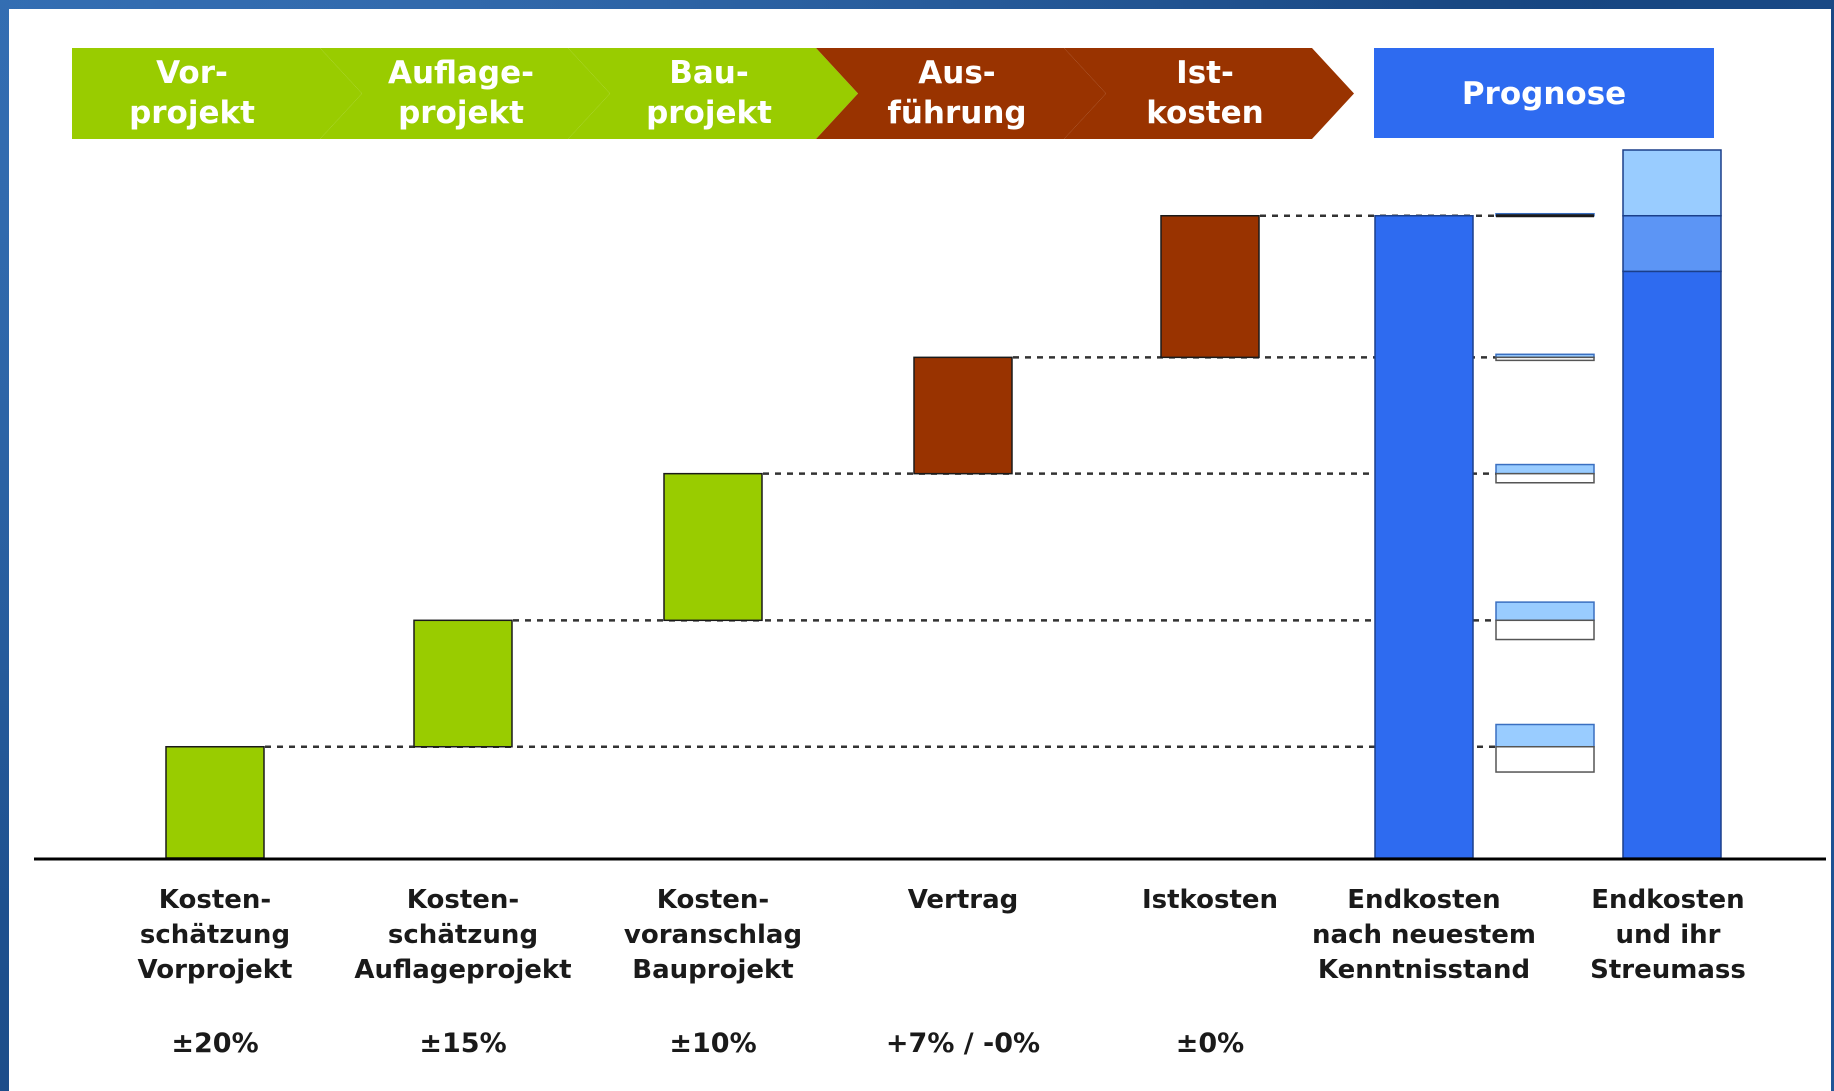 The width and height of the screenshot is (1834, 1091). I want to click on phase-arrow: Aus-führung, so click(961, 93).